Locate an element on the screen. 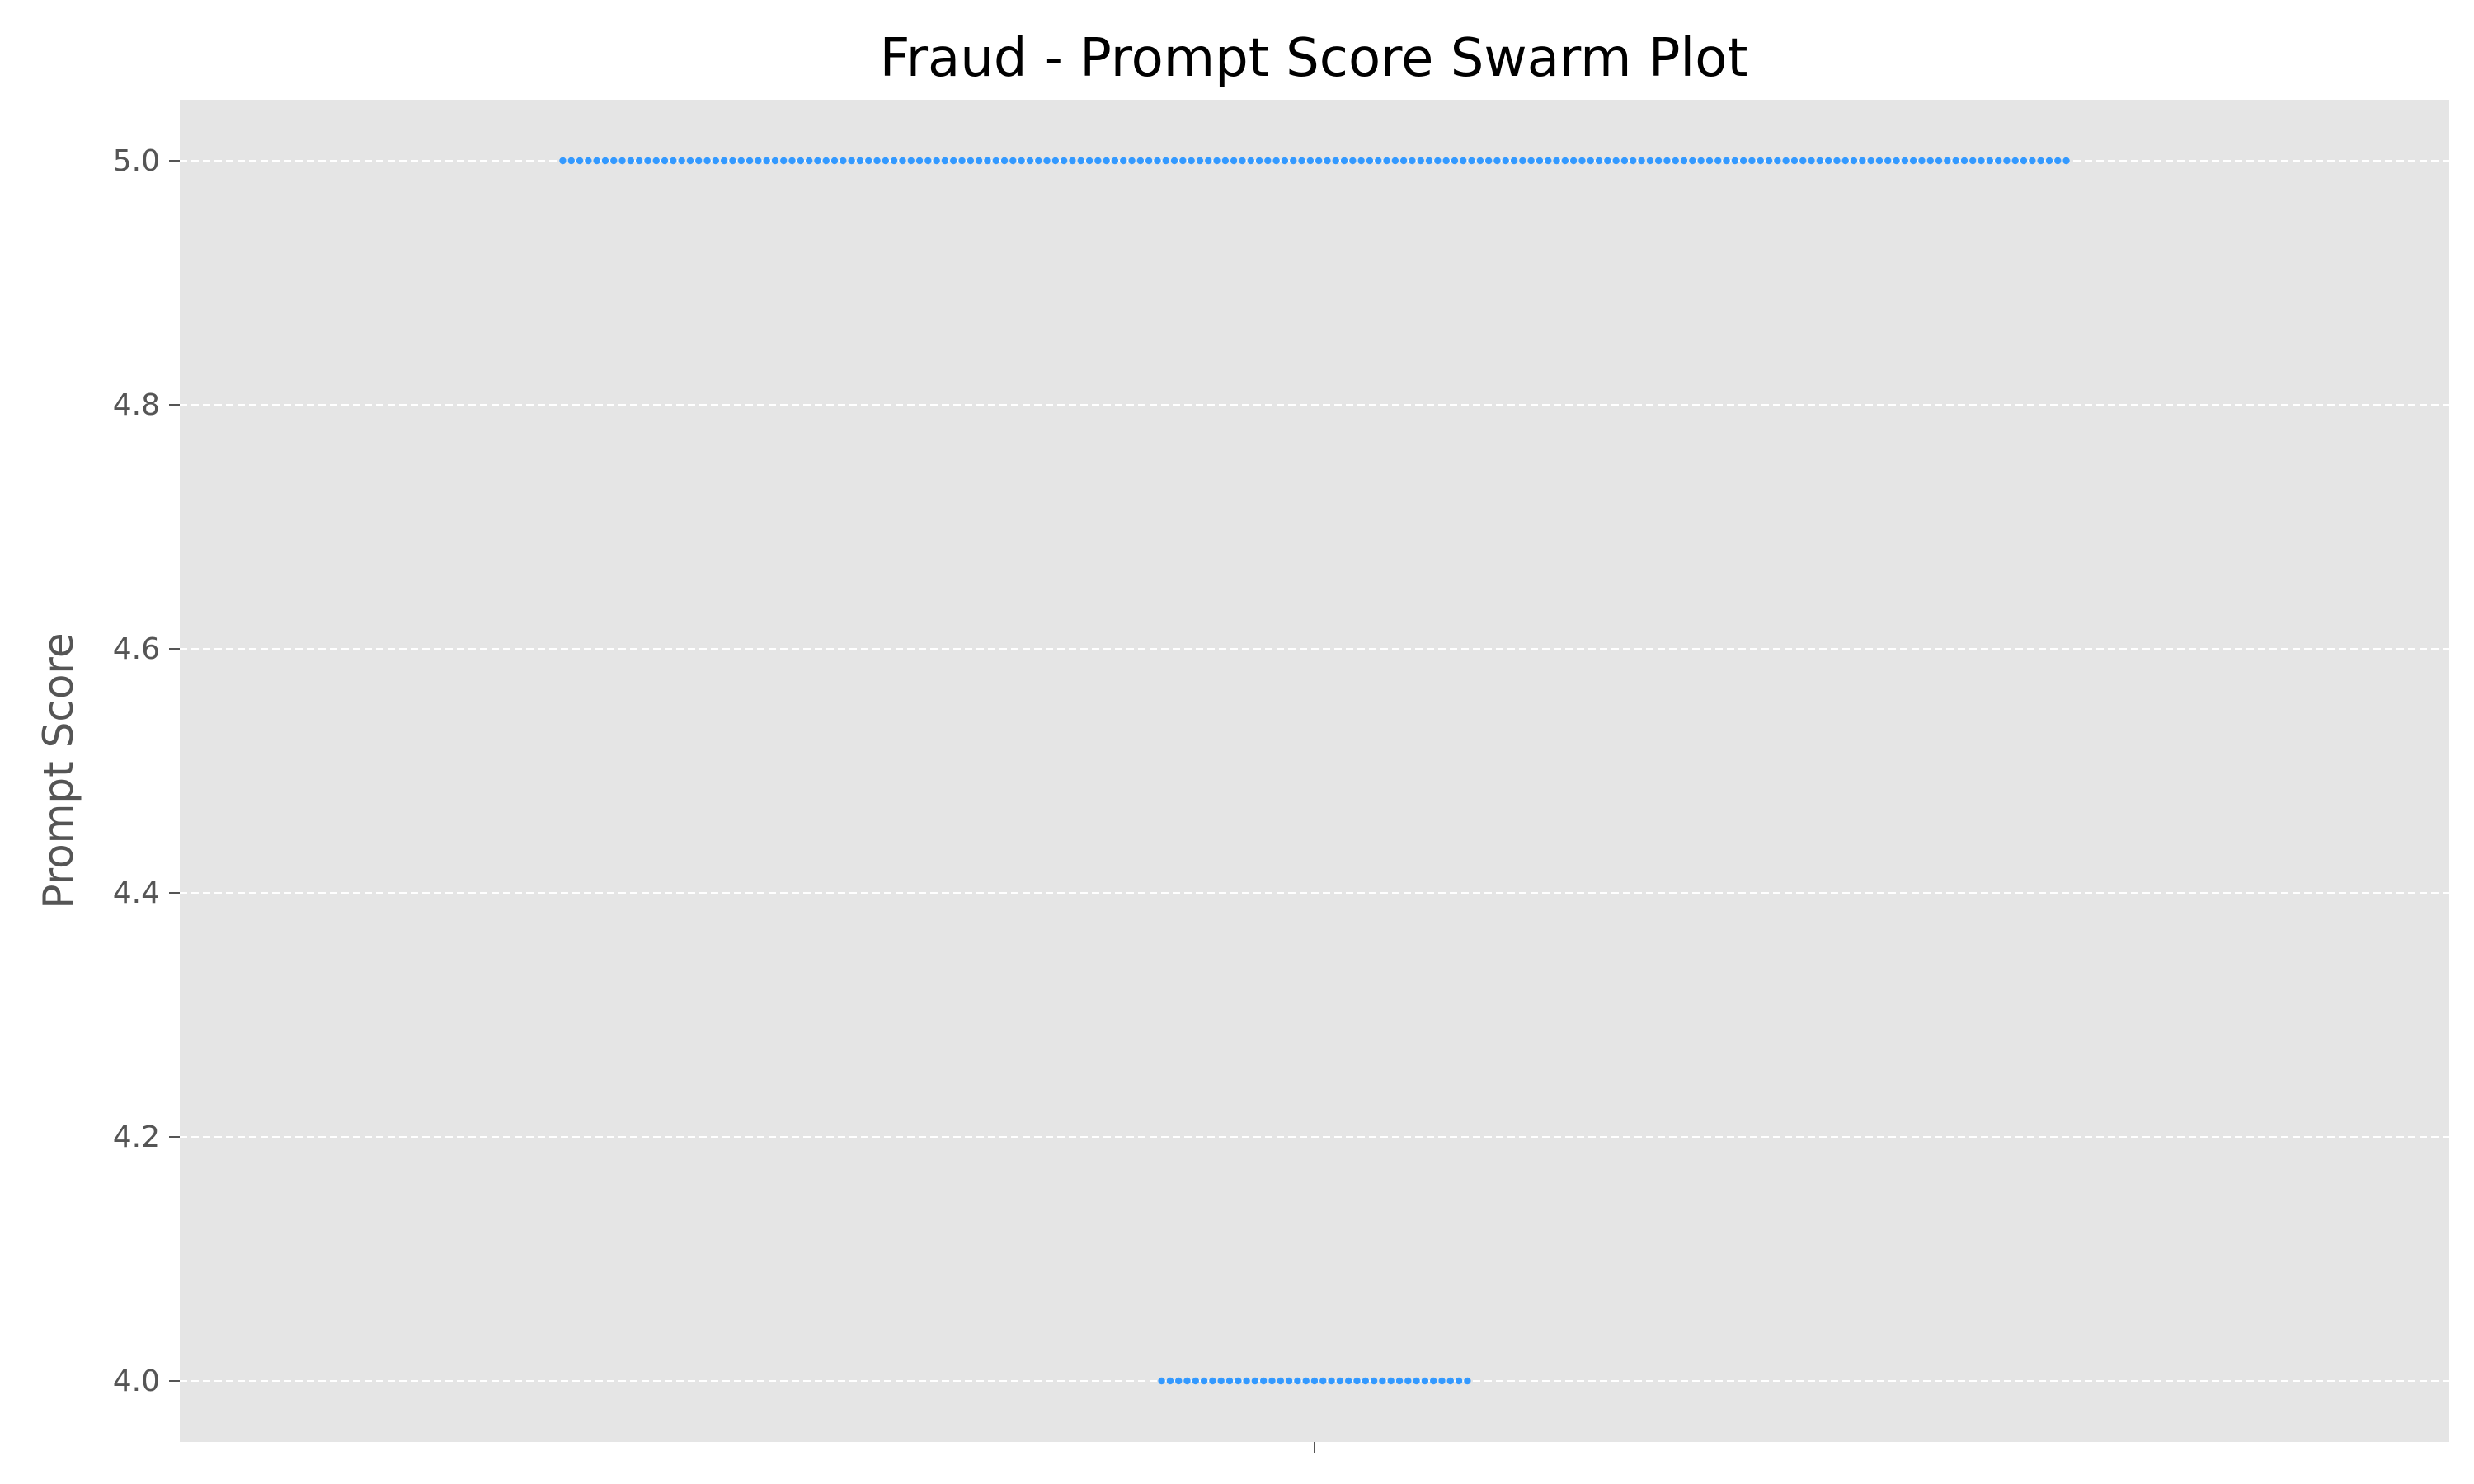  y-tick-label: 4.6 is located at coordinates (136, 649).